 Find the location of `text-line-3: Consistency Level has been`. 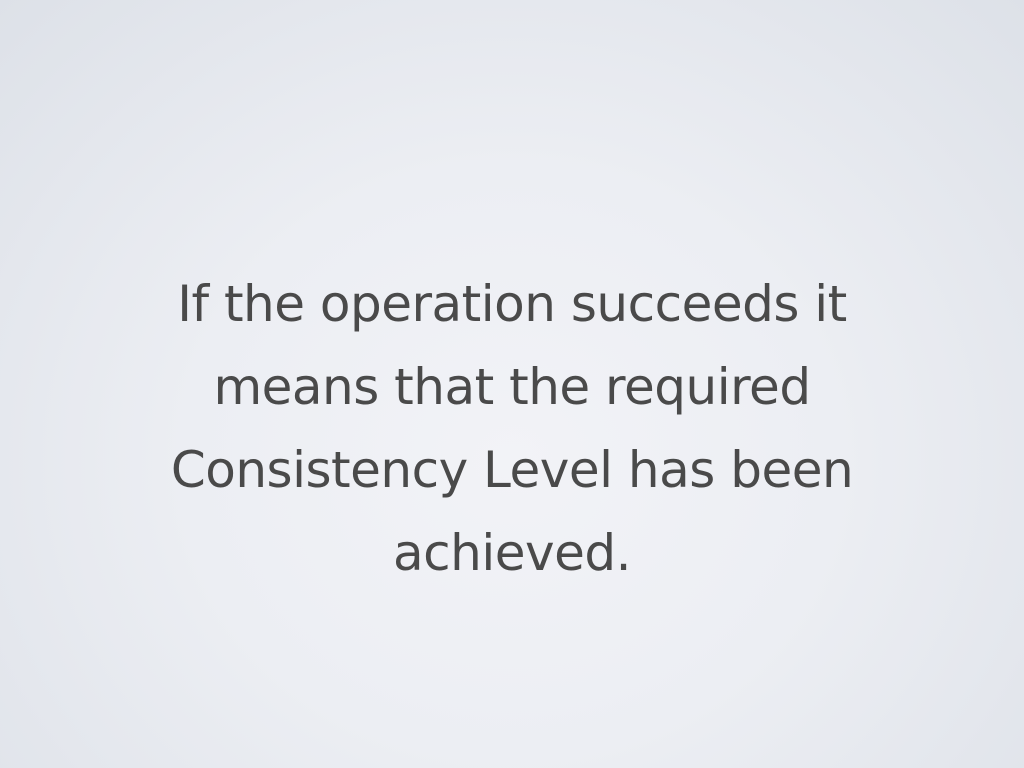

text-line-3: Consistency Level has been is located at coordinates (512, 470).